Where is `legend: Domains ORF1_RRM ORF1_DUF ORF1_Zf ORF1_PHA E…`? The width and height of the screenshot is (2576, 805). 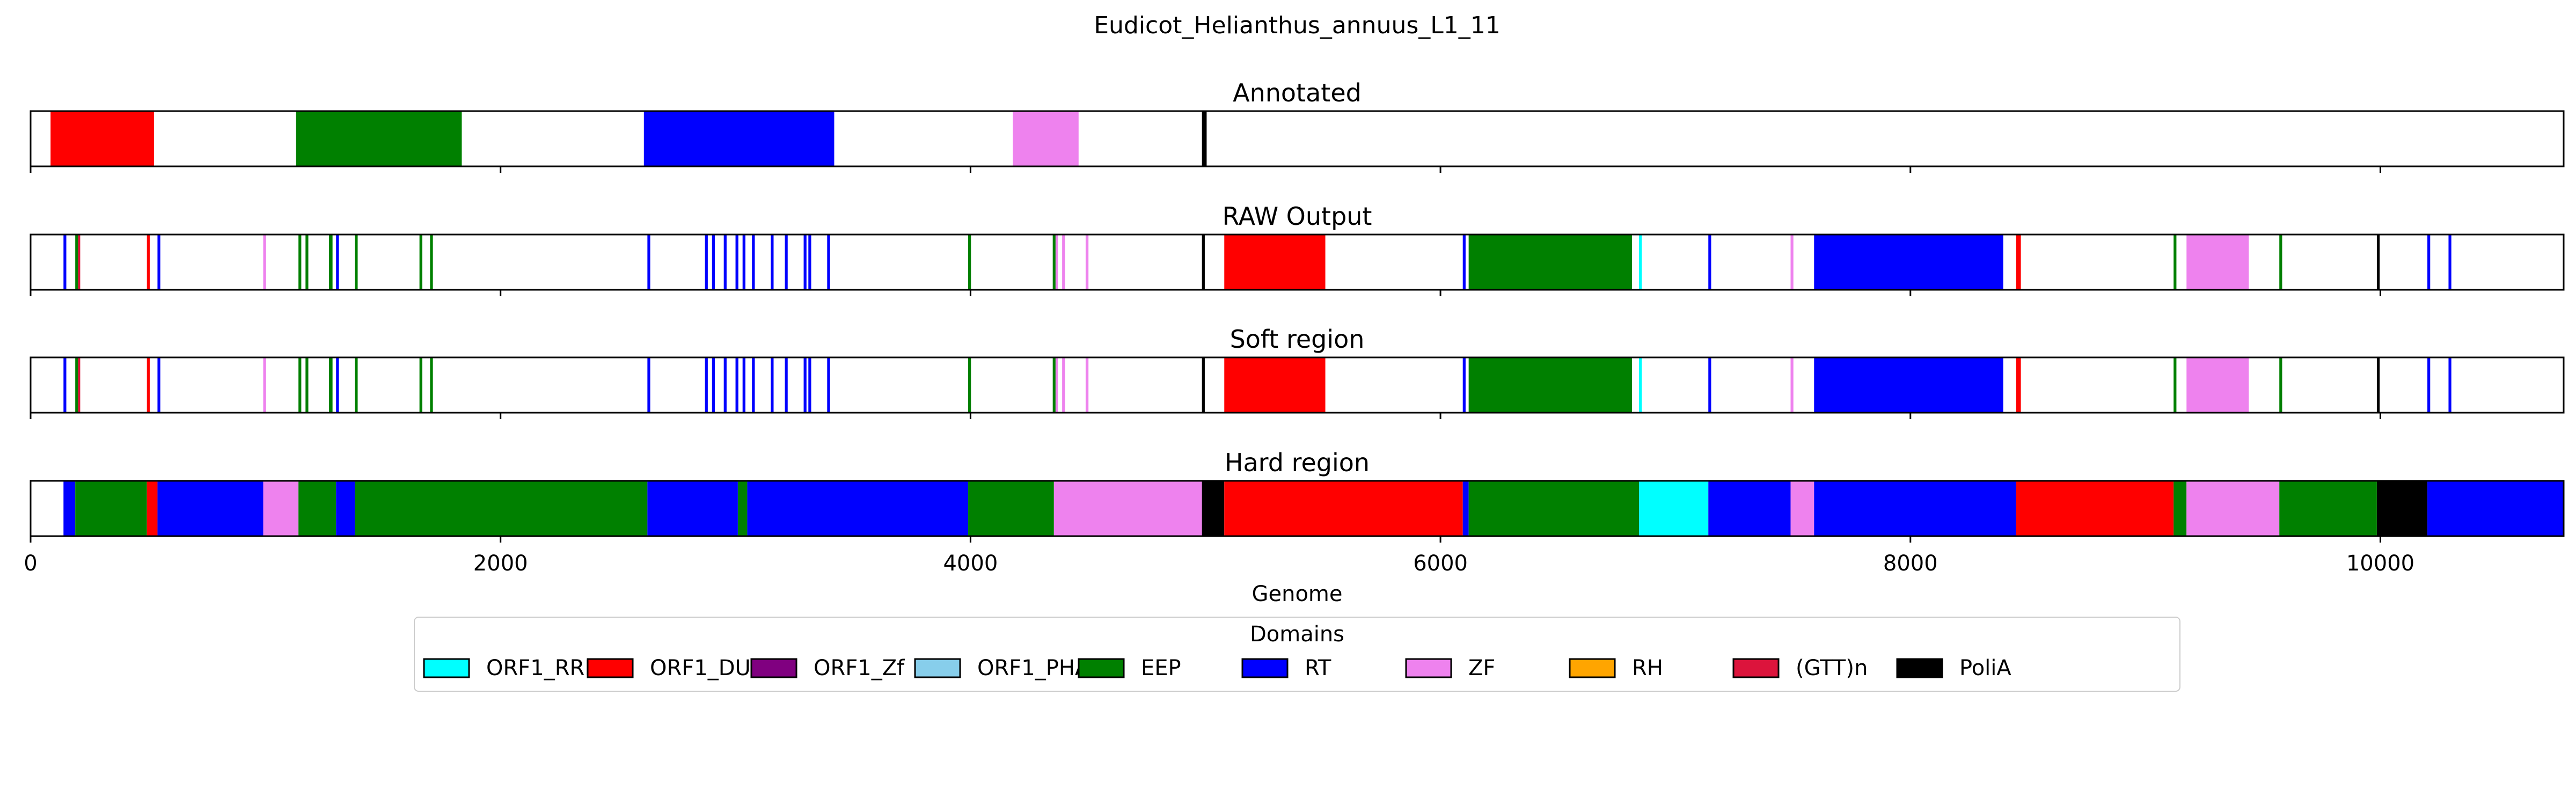
legend: Domains ORF1_RRM ORF1_DUF ORF1_Zf ORF1_PHA E… is located at coordinates (1297, 654).